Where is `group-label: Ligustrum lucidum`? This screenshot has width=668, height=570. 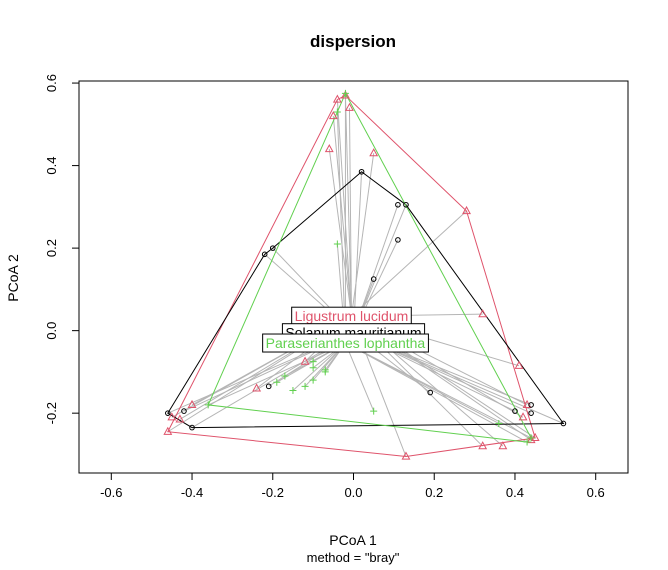 group-label: Ligustrum lucidum is located at coordinates (351, 316).